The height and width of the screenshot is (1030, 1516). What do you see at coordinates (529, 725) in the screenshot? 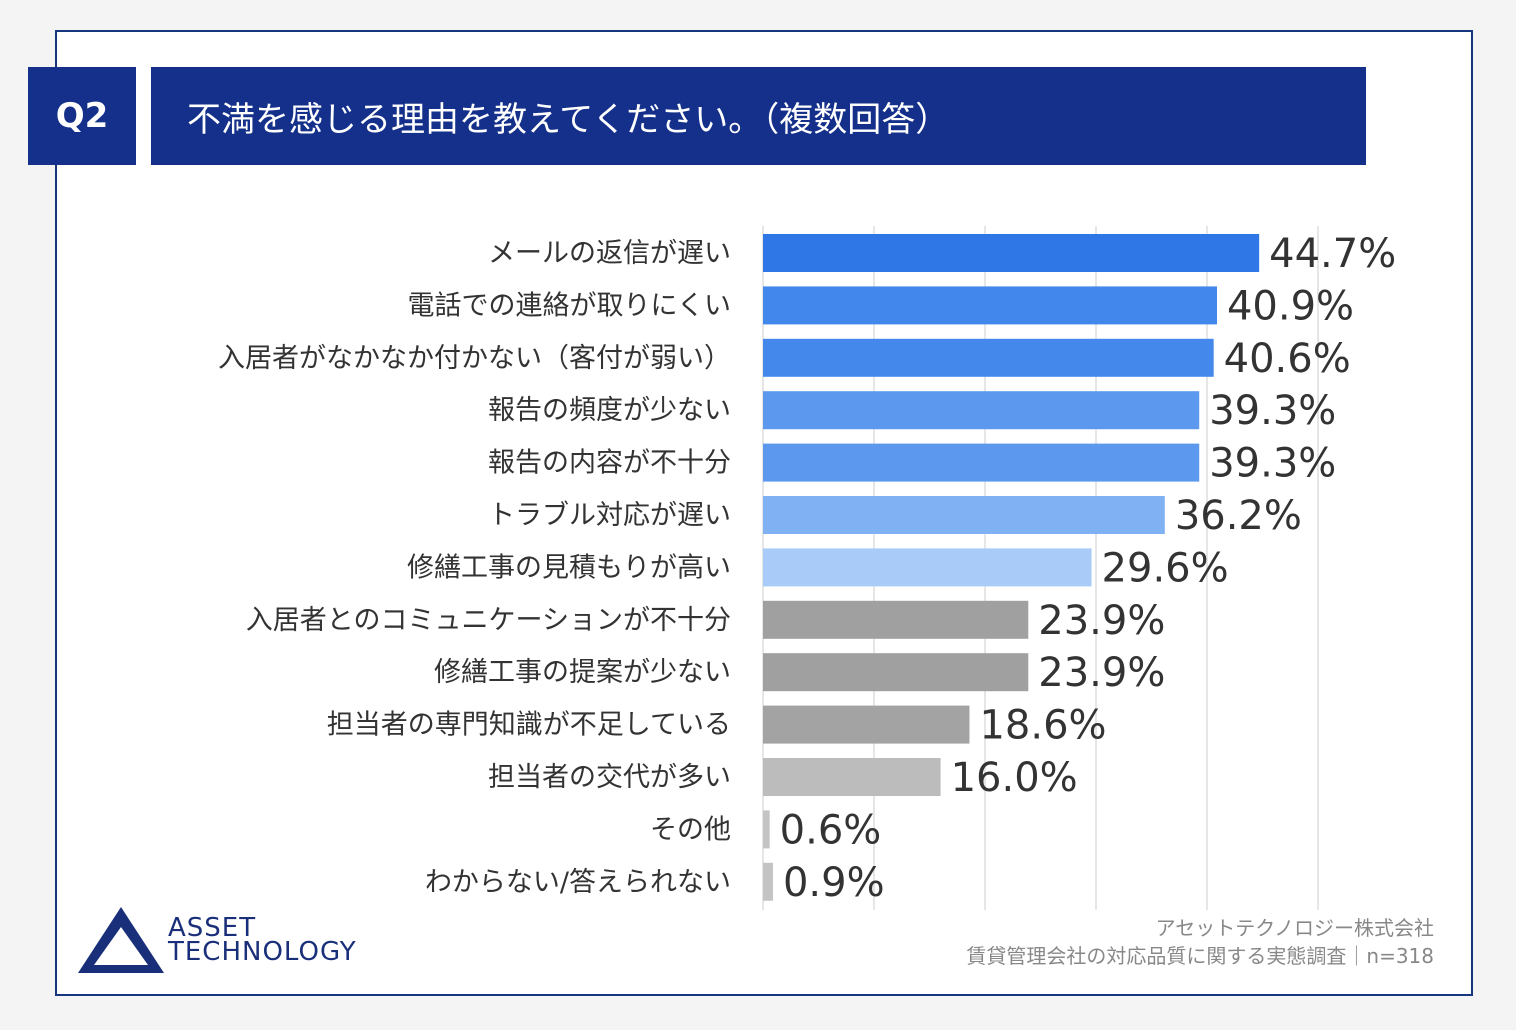
I see `category-label: 担当者の専門知識が不足している` at bounding box center [529, 725].